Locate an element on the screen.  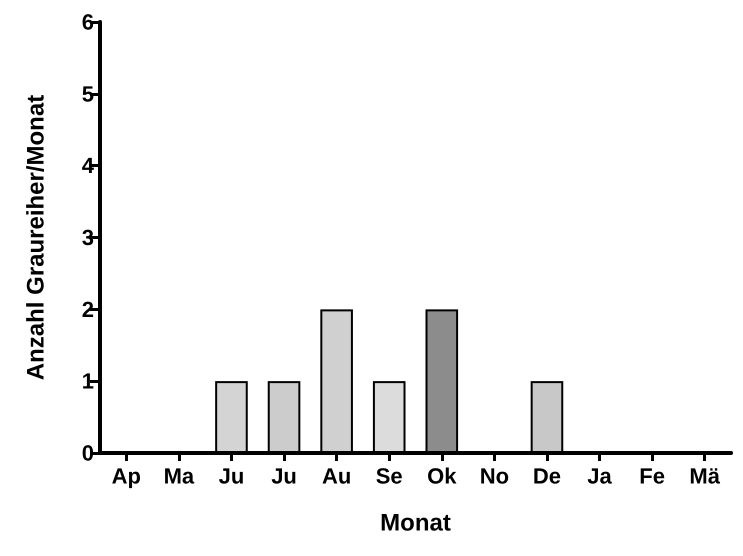
x-tick-label: Mä is located at coordinates (705, 476).